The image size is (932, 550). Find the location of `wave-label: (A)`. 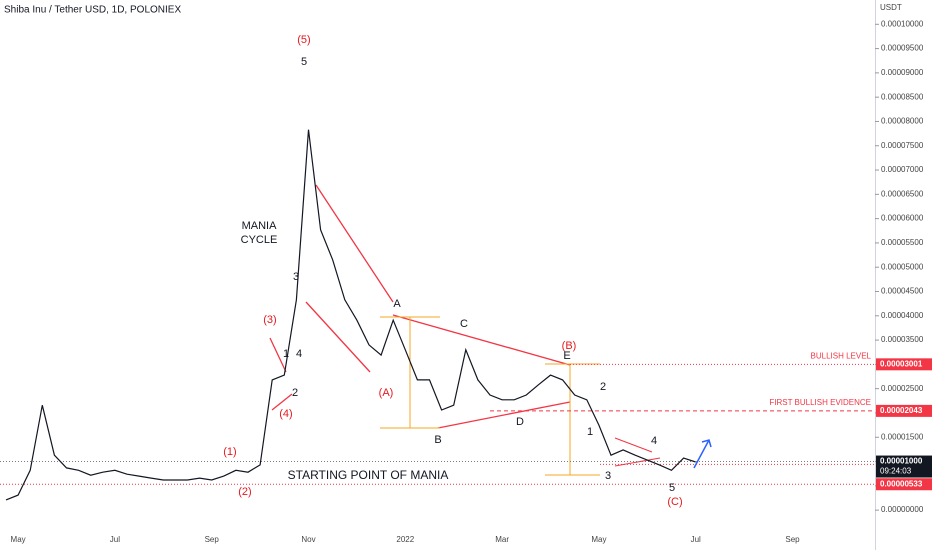

wave-label: (A) is located at coordinates (386, 393).